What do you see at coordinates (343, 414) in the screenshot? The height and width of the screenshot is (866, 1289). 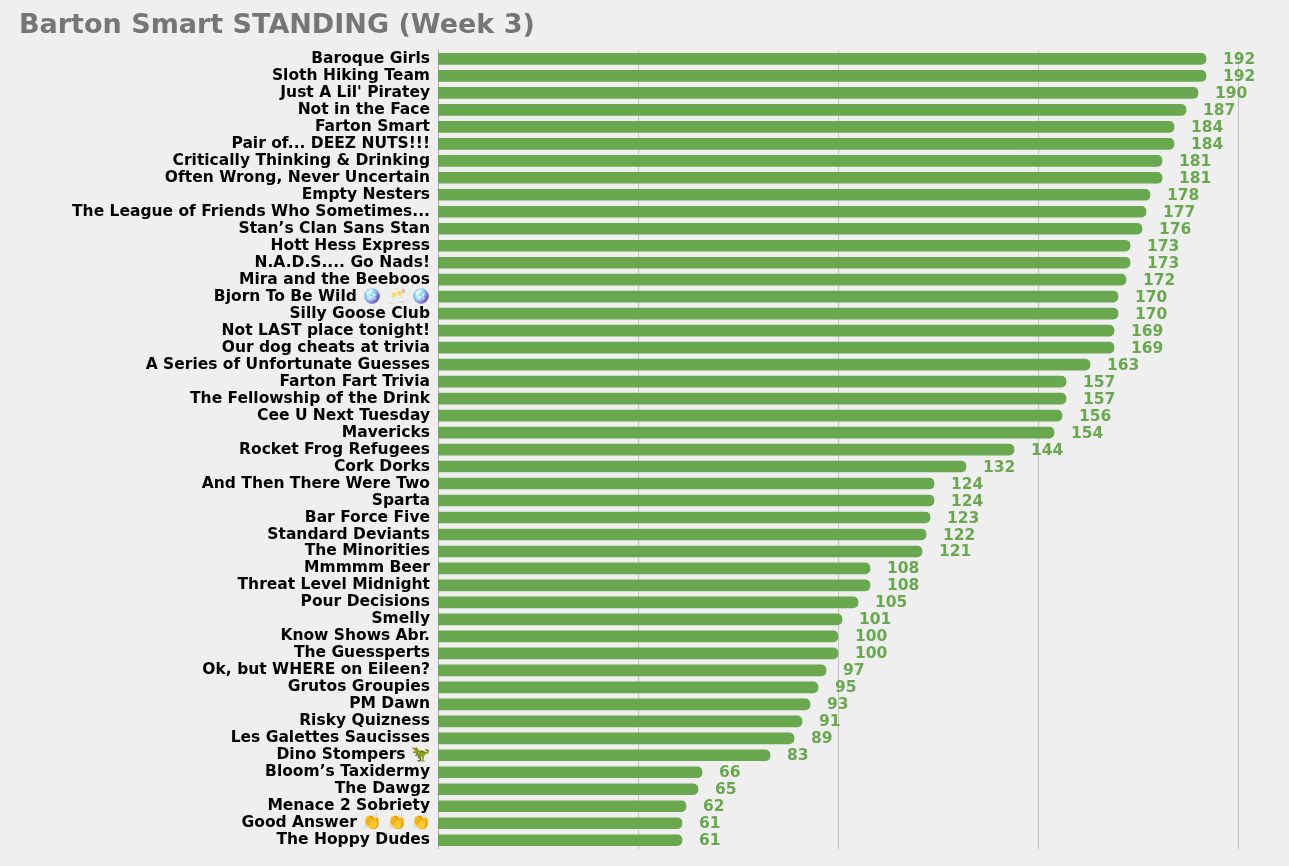 I see `y-tick-label: Cee U Next Tuesday` at bounding box center [343, 414].